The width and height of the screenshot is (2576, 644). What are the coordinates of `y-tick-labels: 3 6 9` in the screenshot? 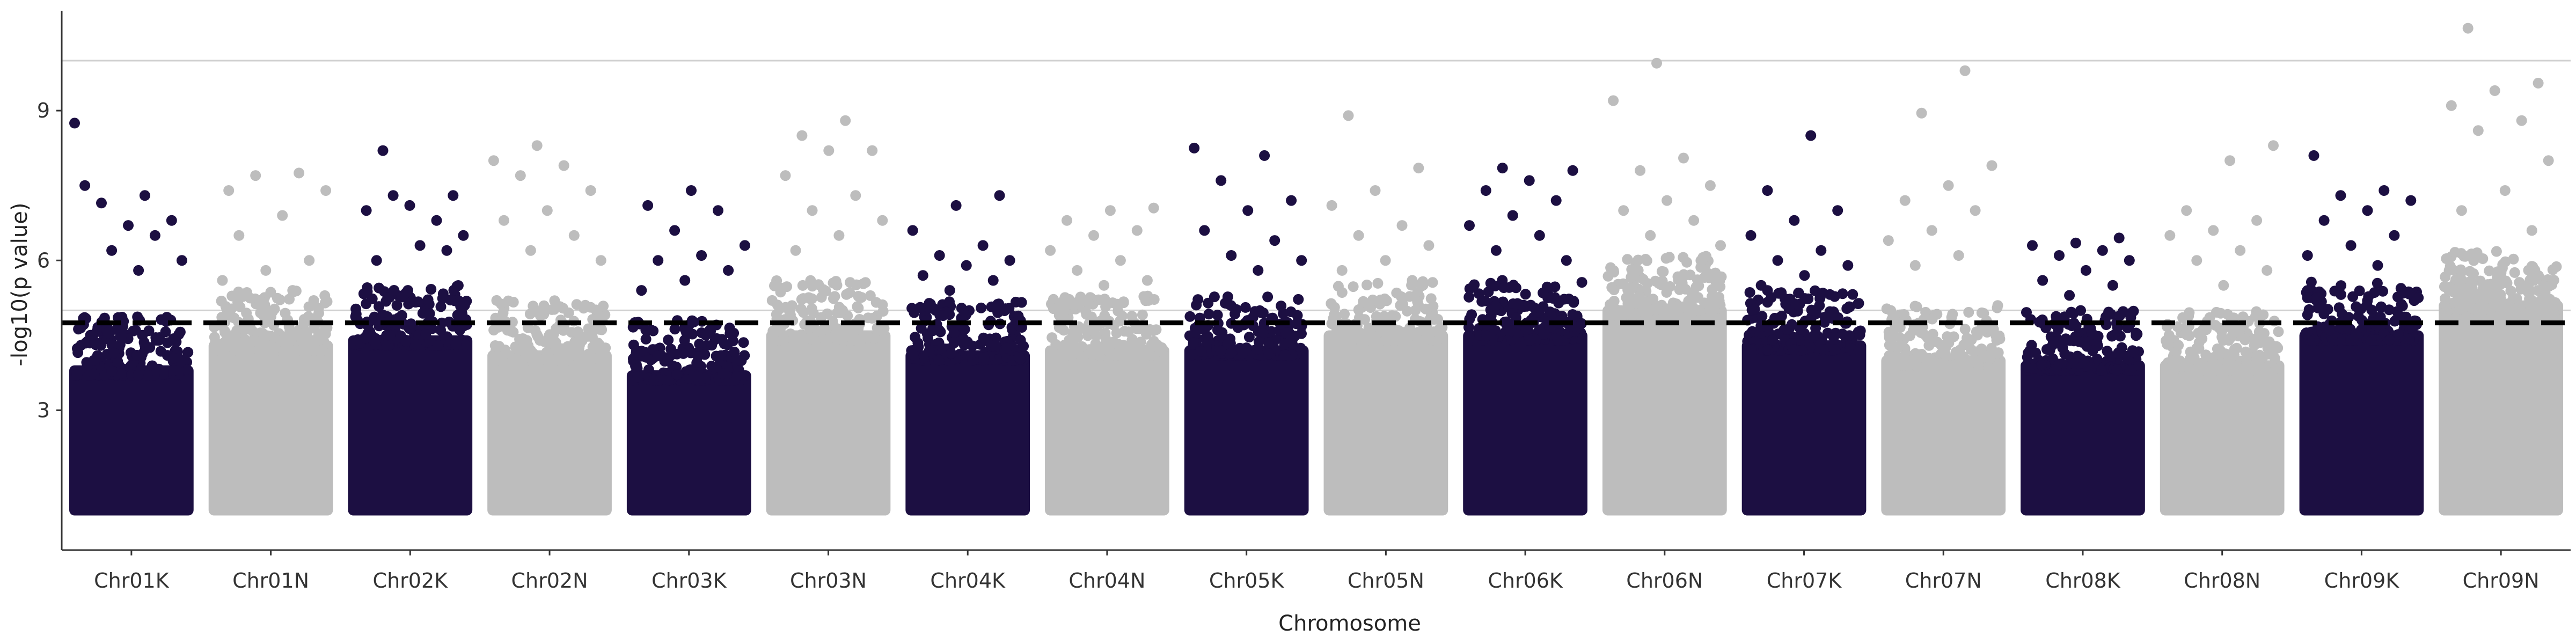 It's located at (49, 260).